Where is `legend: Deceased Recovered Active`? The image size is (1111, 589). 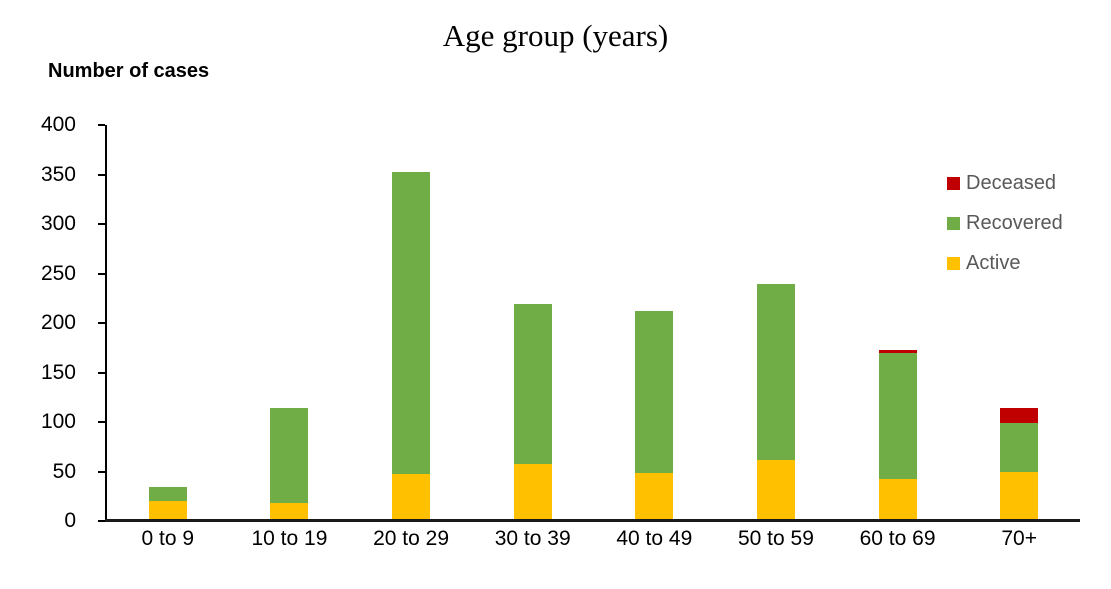 legend: Deceased Recovered Active is located at coordinates (1005, 223).